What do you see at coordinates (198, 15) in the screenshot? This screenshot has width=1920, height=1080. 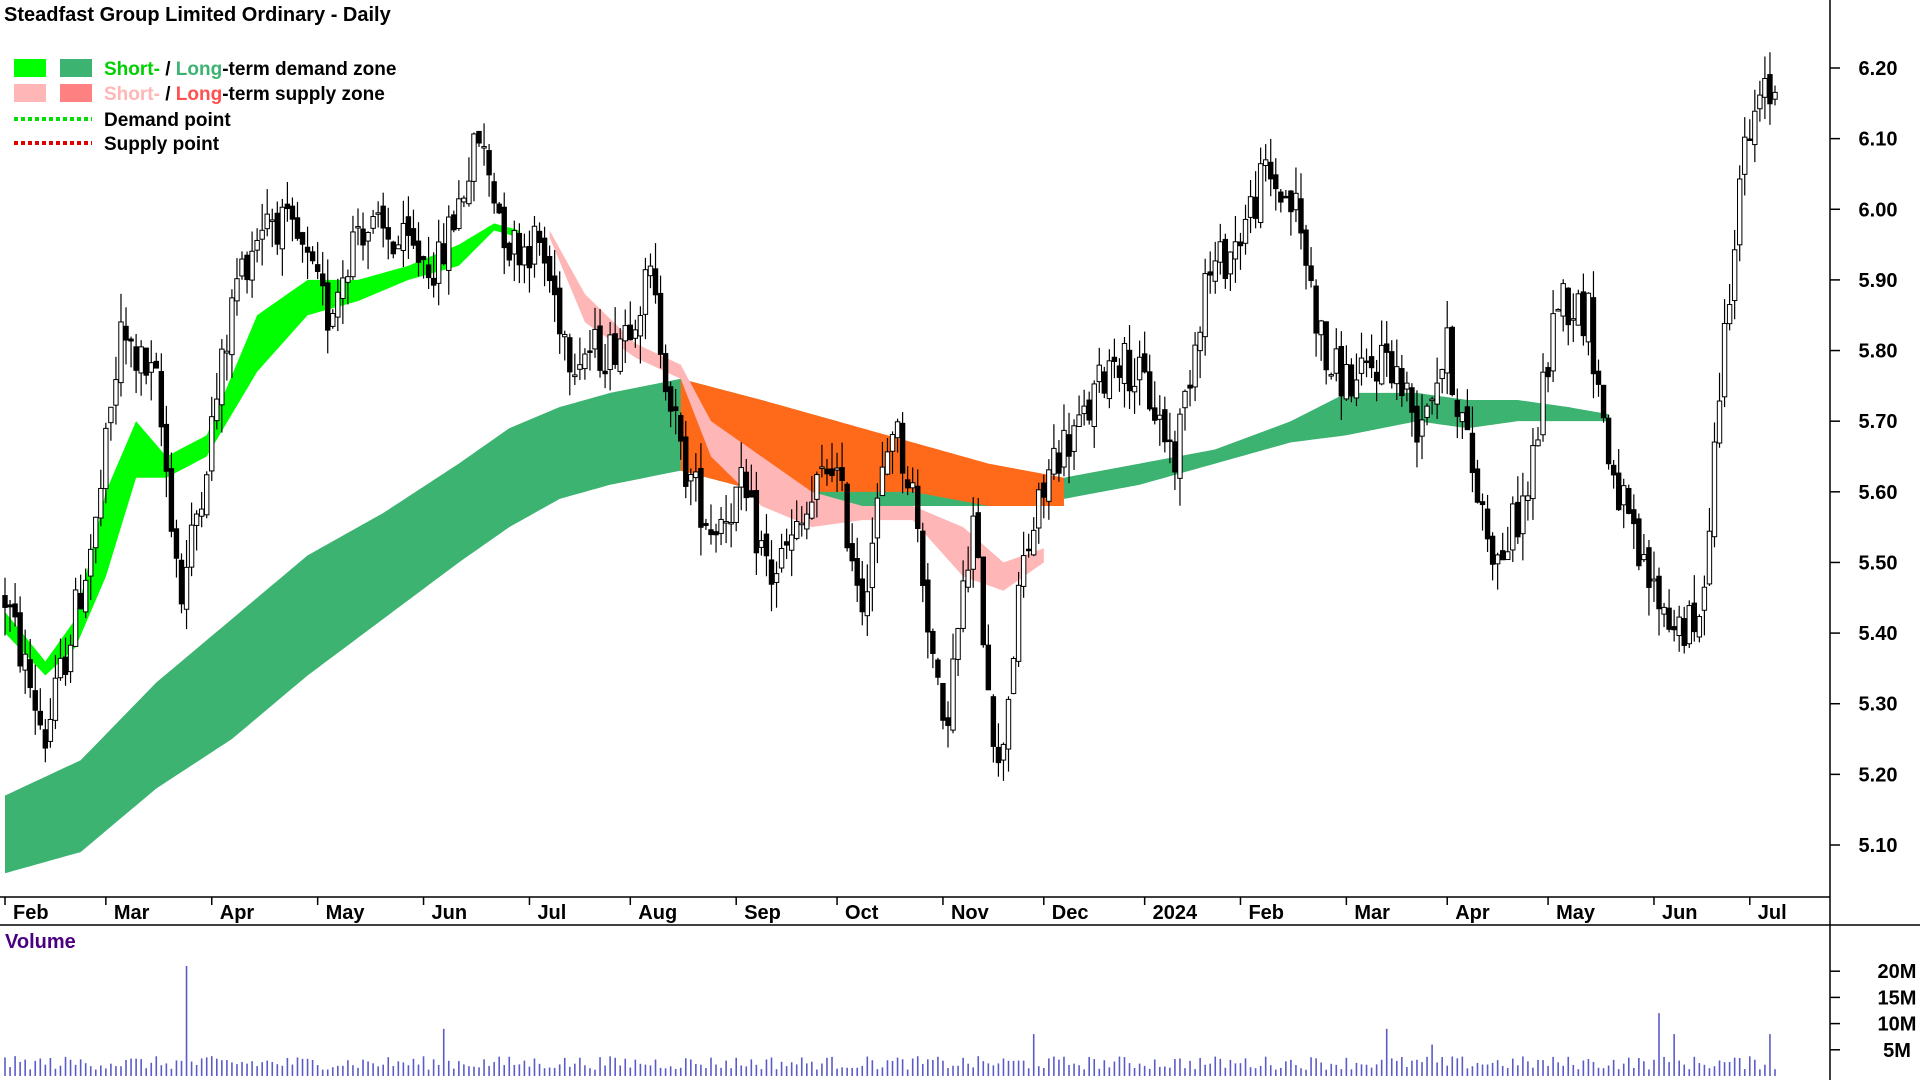 I see `chart-title: Steadfast Group Limited Ordinary - Daily` at bounding box center [198, 15].